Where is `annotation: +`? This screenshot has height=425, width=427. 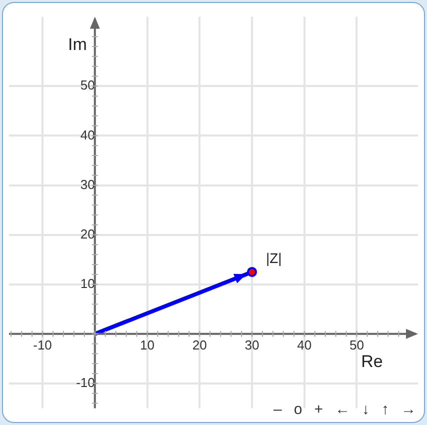 annotation: + is located at coordinates (318, 409).